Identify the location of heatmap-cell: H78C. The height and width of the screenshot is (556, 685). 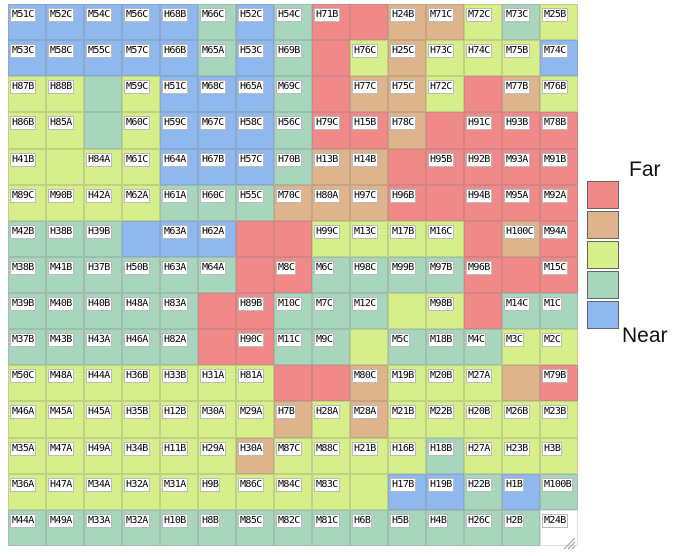
(407, 130).